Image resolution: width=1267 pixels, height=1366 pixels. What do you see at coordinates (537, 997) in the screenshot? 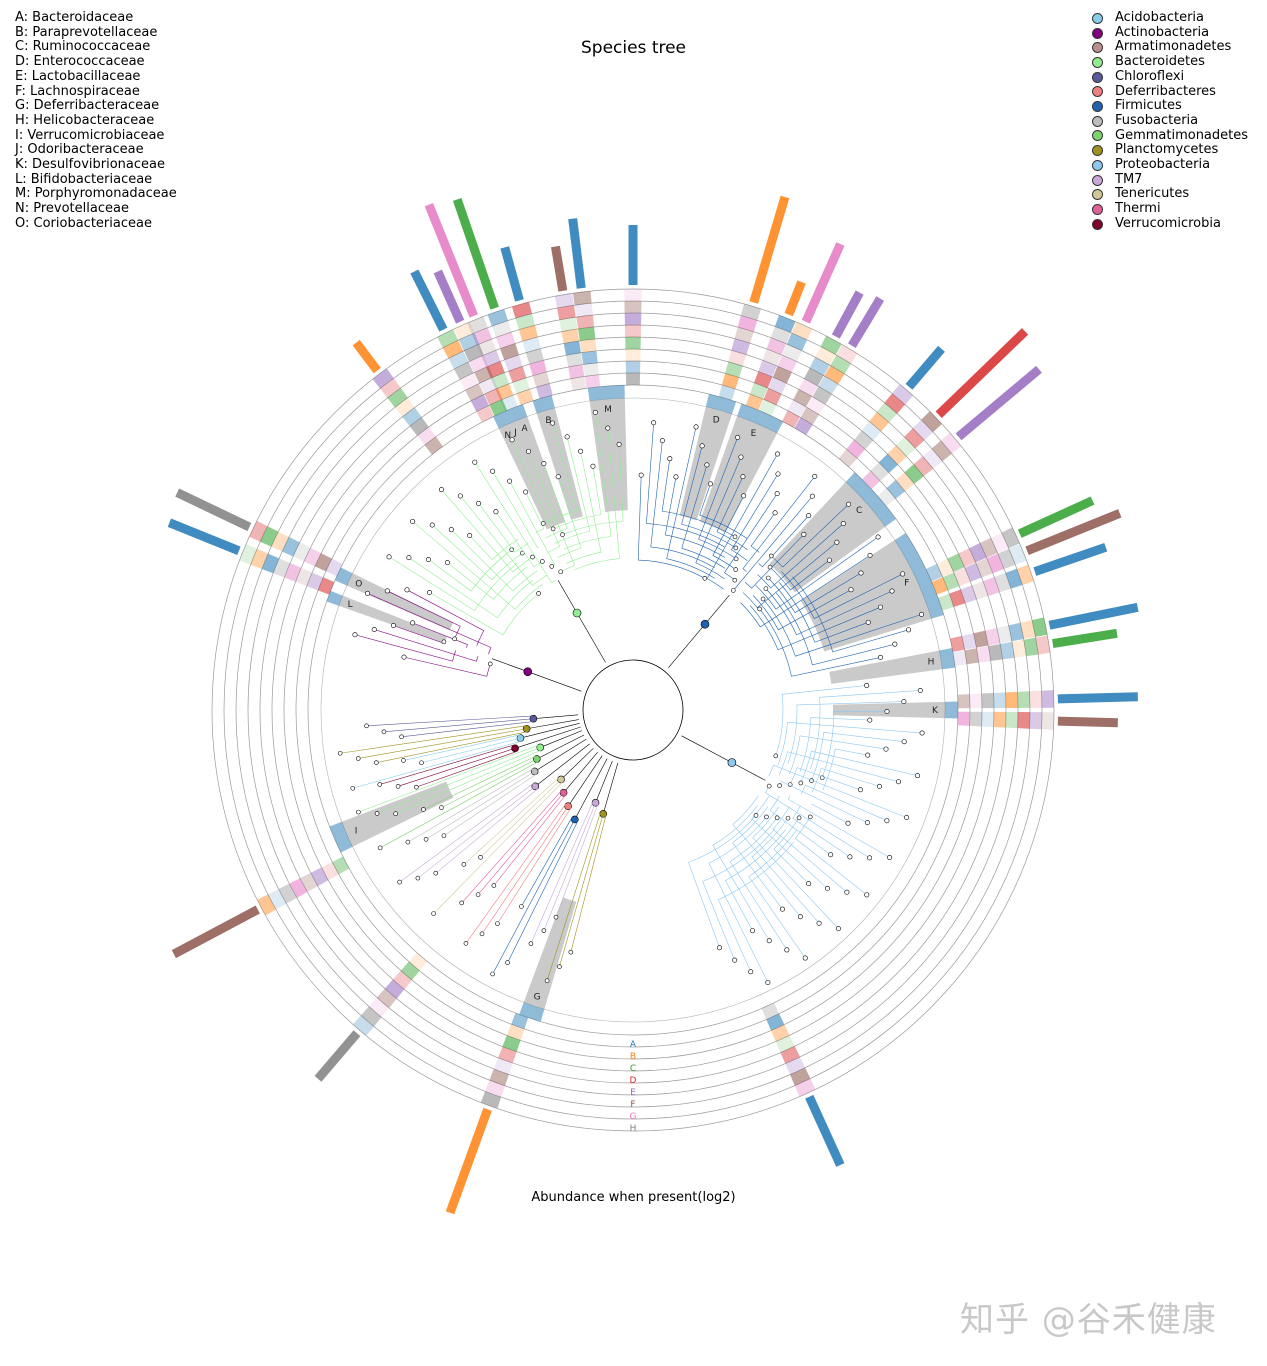
I see `clade-label: G` at bounding box center [537, 997].